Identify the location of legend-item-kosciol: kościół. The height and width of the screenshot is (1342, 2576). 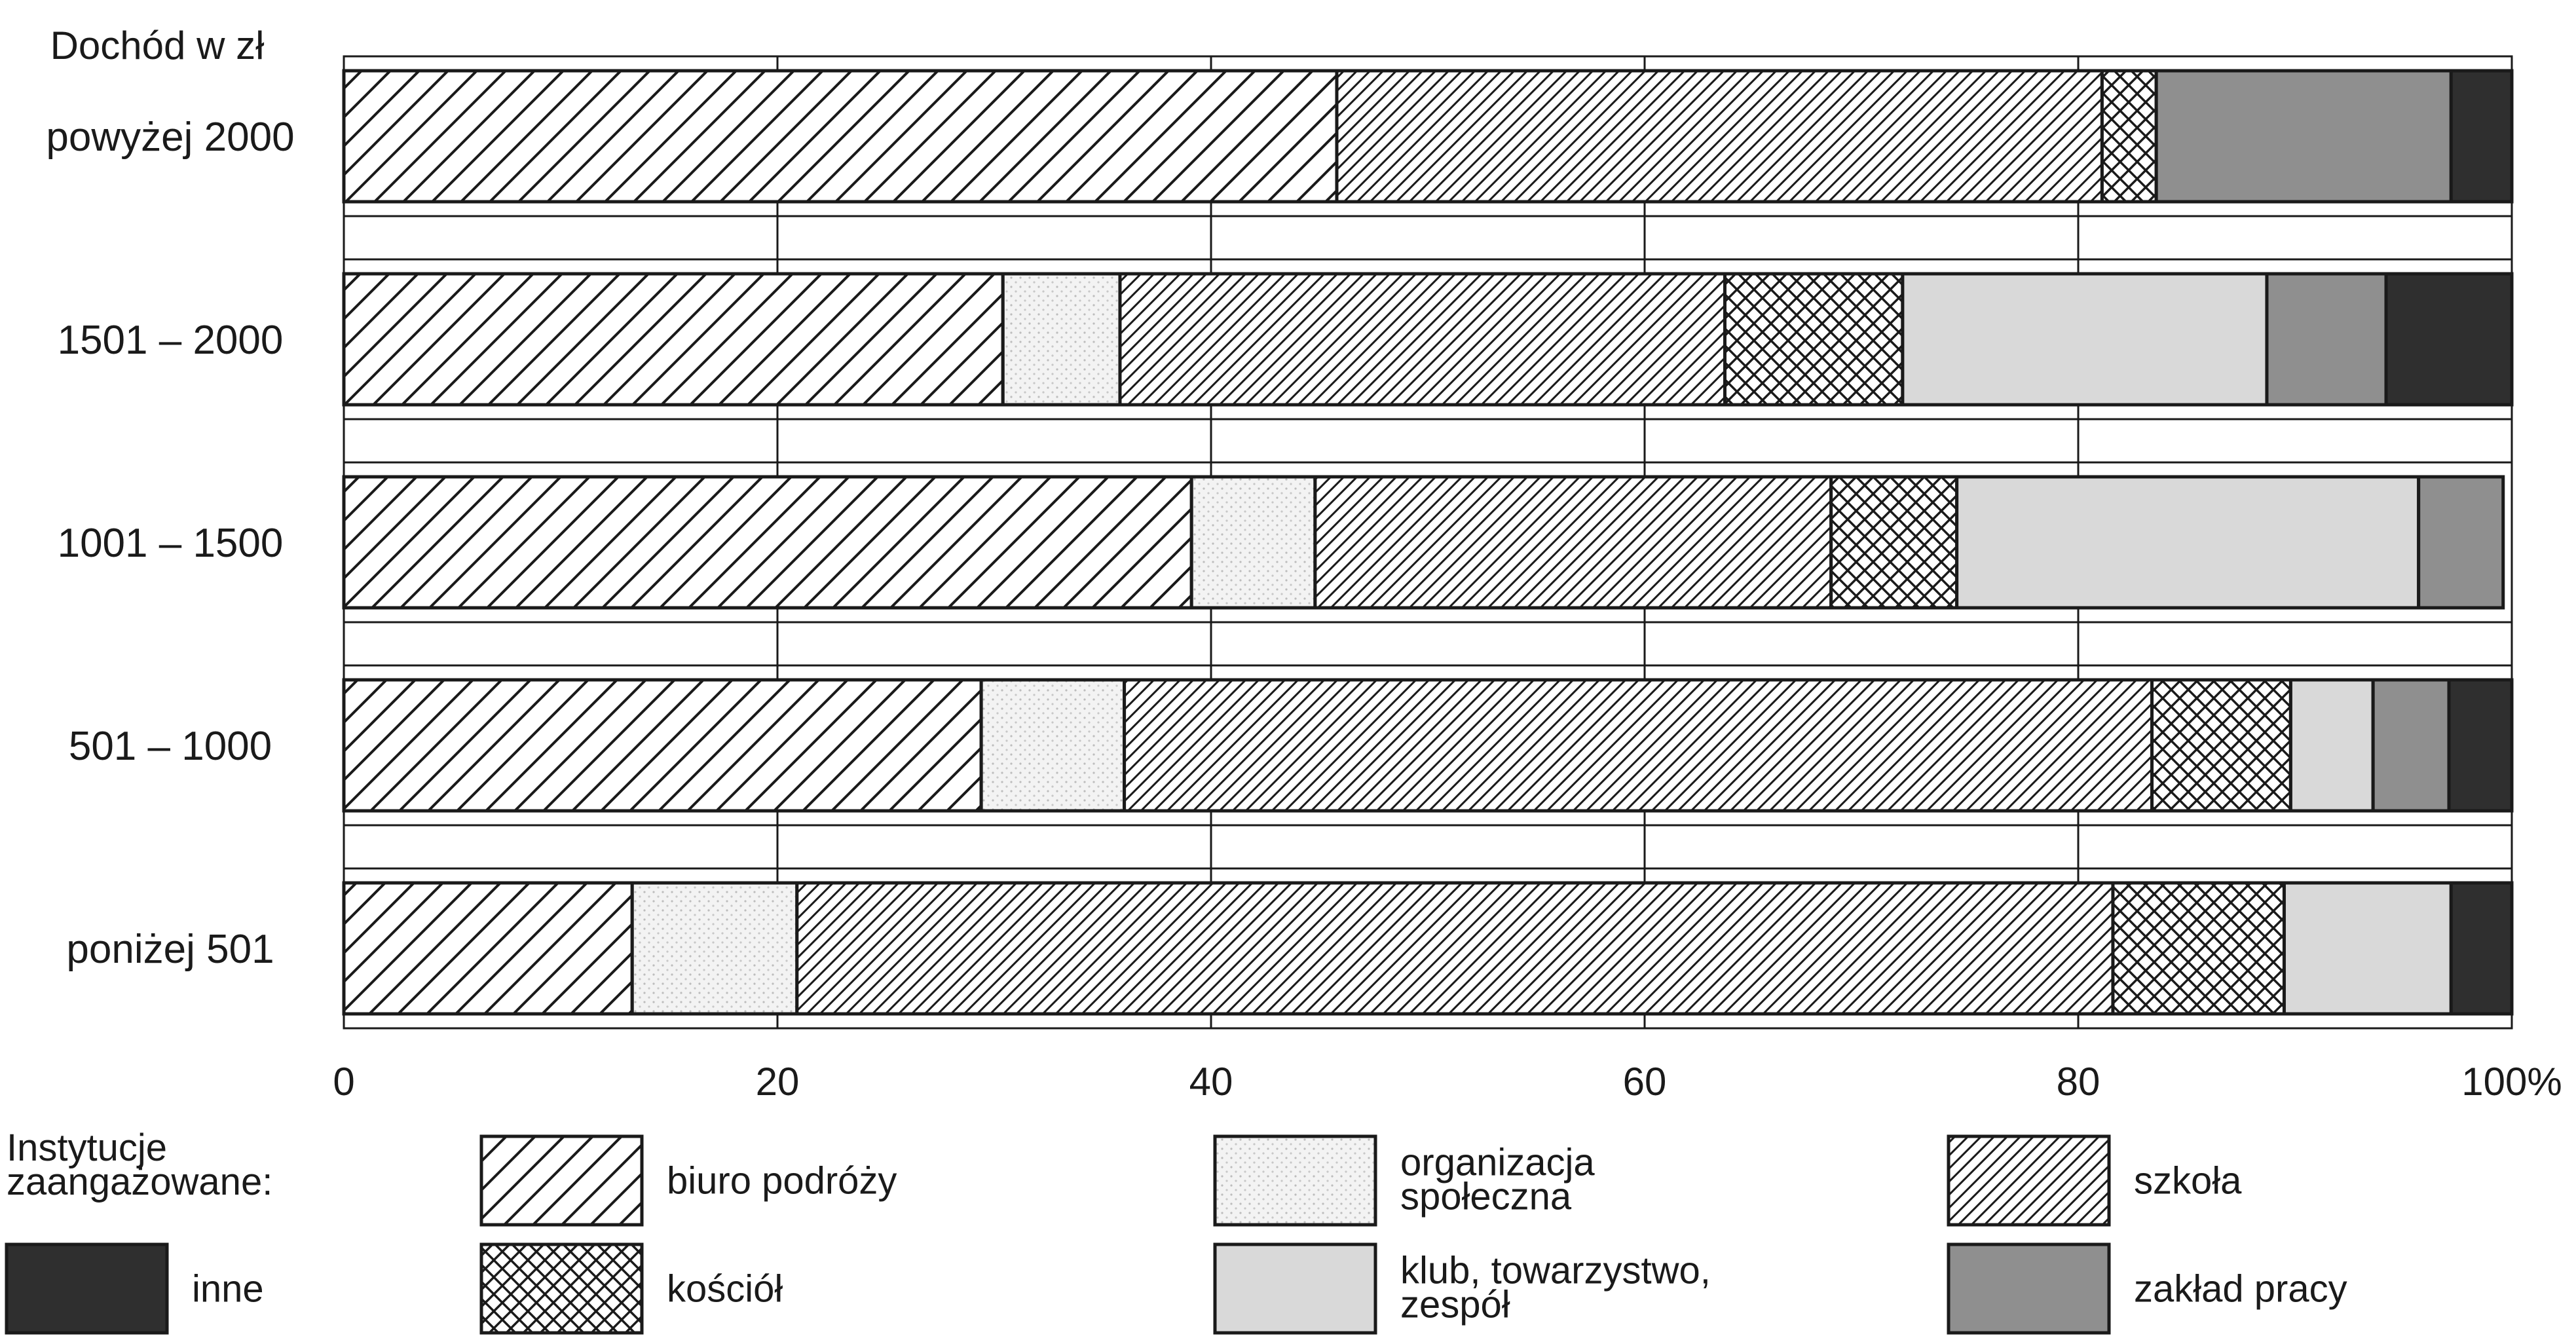
(631, 1288).